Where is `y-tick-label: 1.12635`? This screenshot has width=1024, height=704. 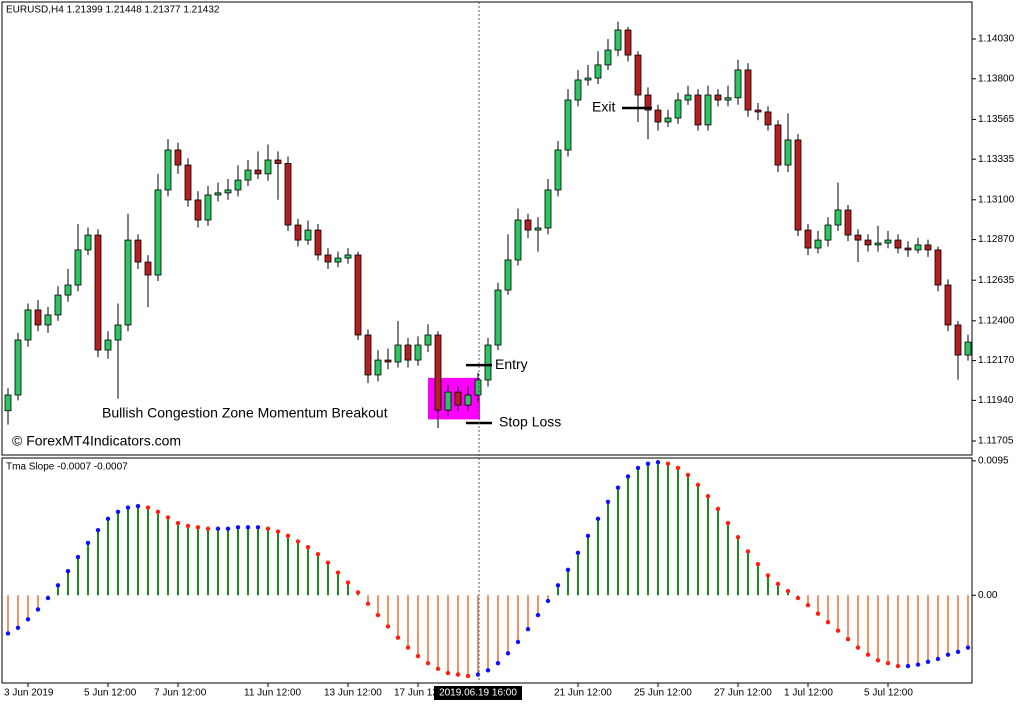
y-tick-label: 1.12635 is located at coordinates (996, 280).